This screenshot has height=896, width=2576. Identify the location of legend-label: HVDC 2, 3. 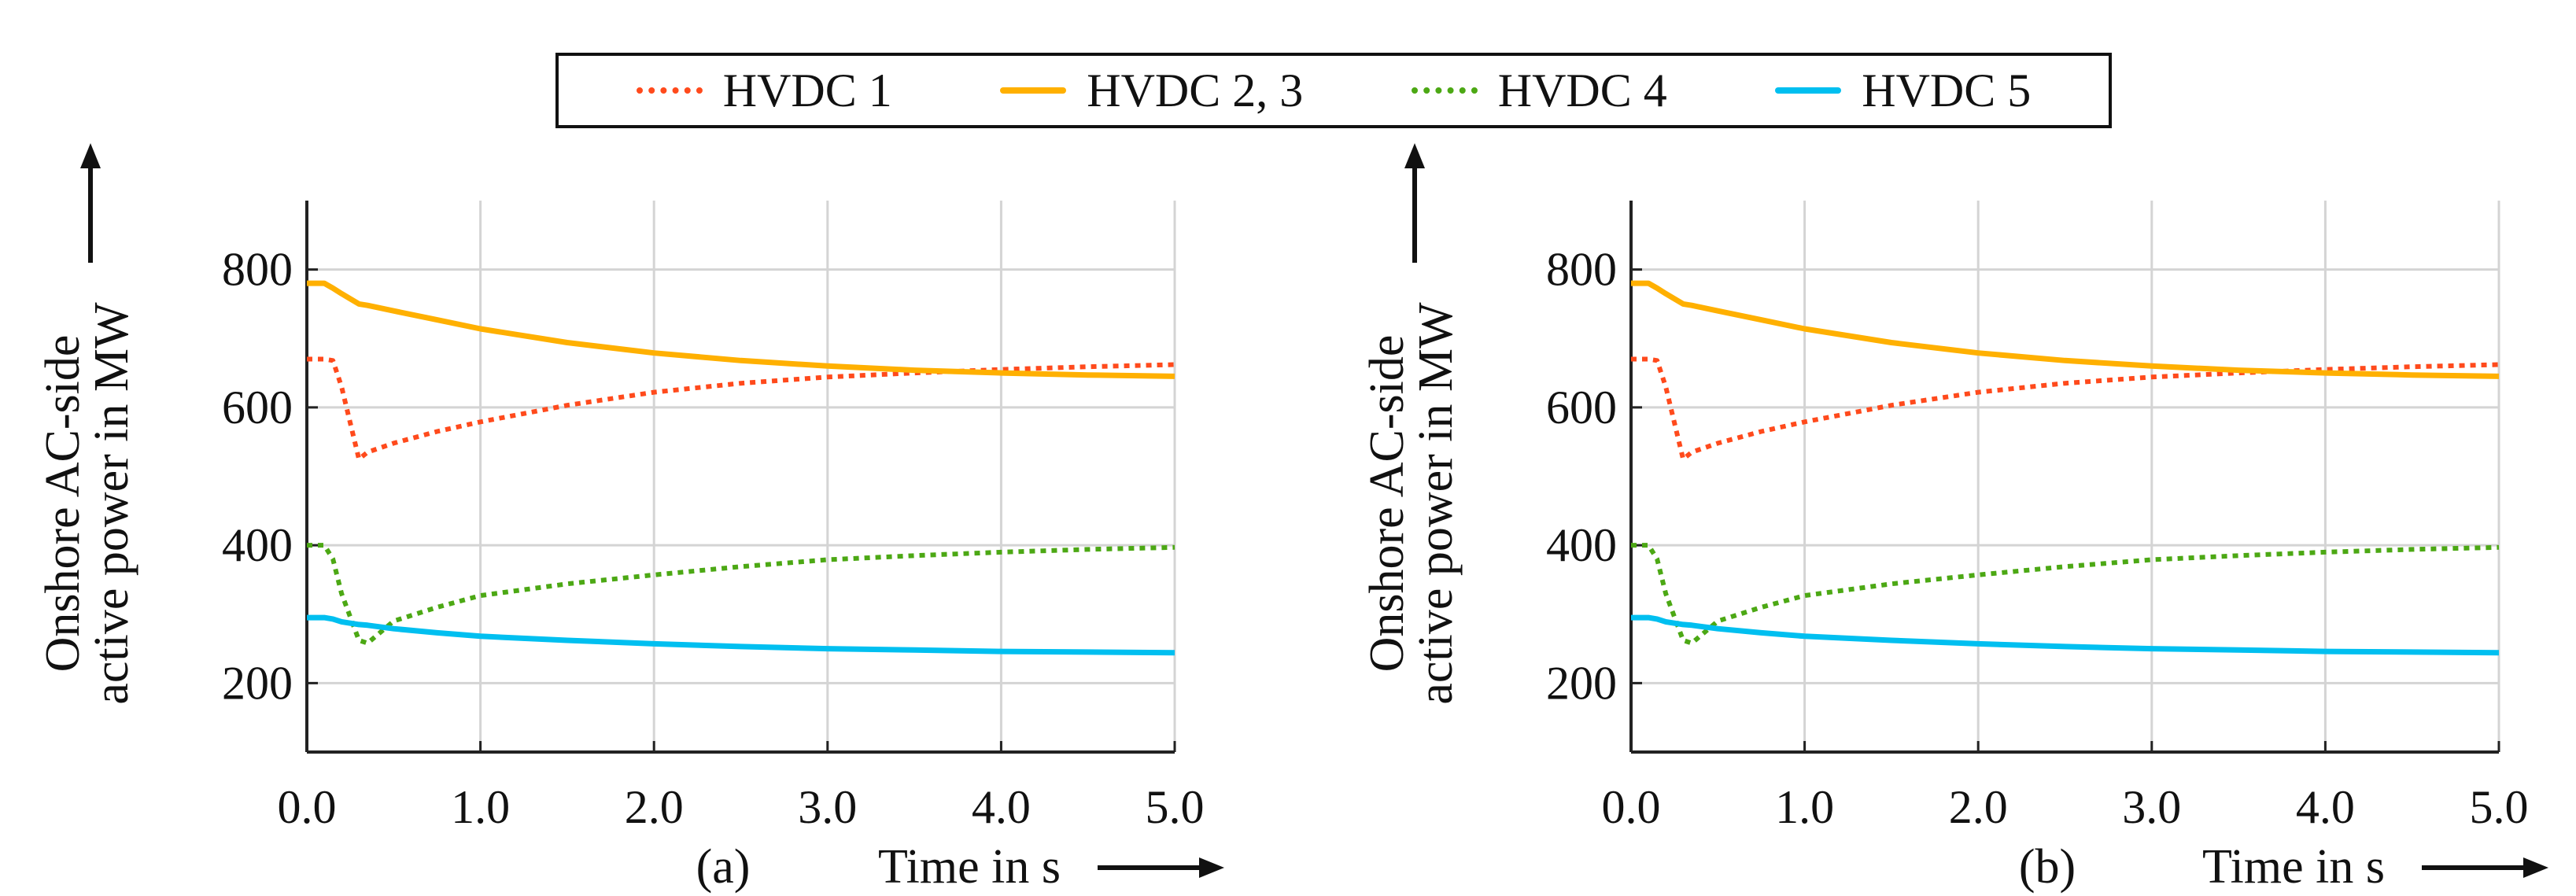
(1195, 90).